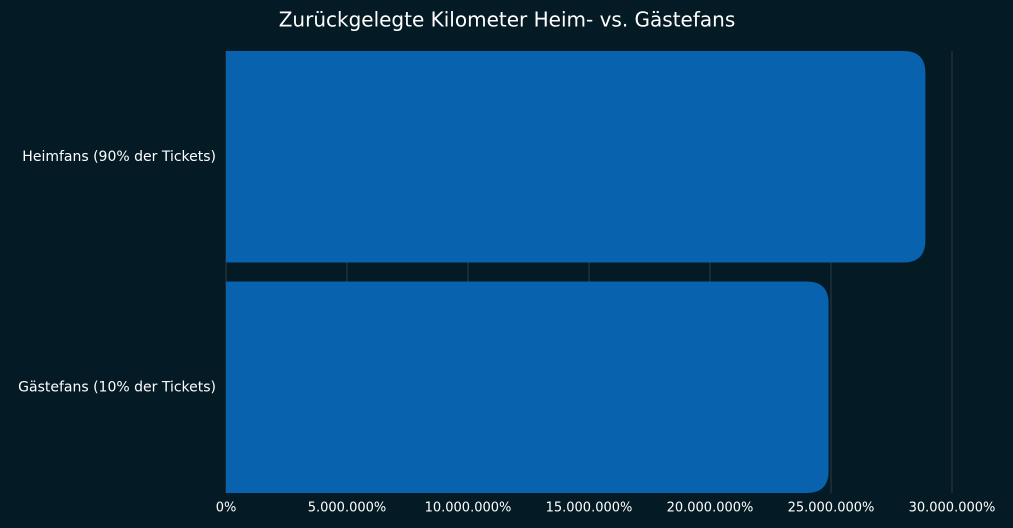 The width and height of the screenshot is (1013, 528). What do you see at coordinates (589, 508) in the screenshot?
I see `x-tick-label: 15.000.000%` at bounding box center [589, 508].